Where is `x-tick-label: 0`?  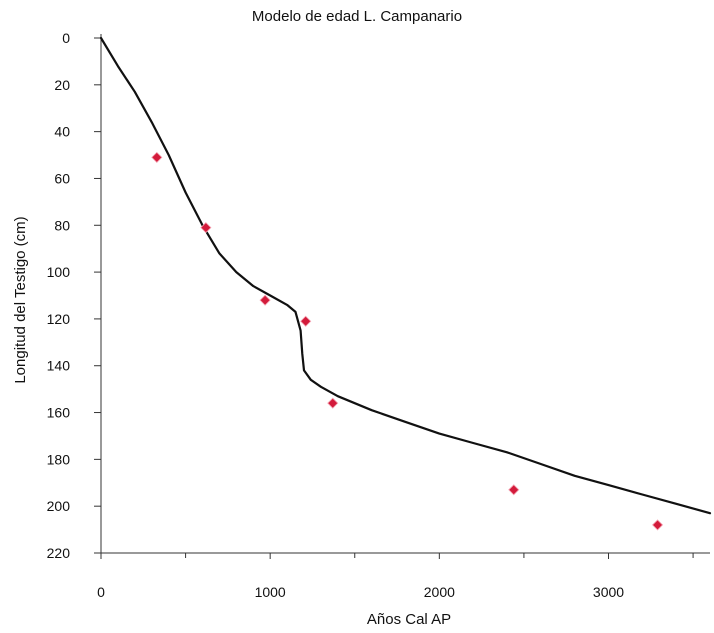
x-tick-label: 0 is located at coordinates (101, 592).